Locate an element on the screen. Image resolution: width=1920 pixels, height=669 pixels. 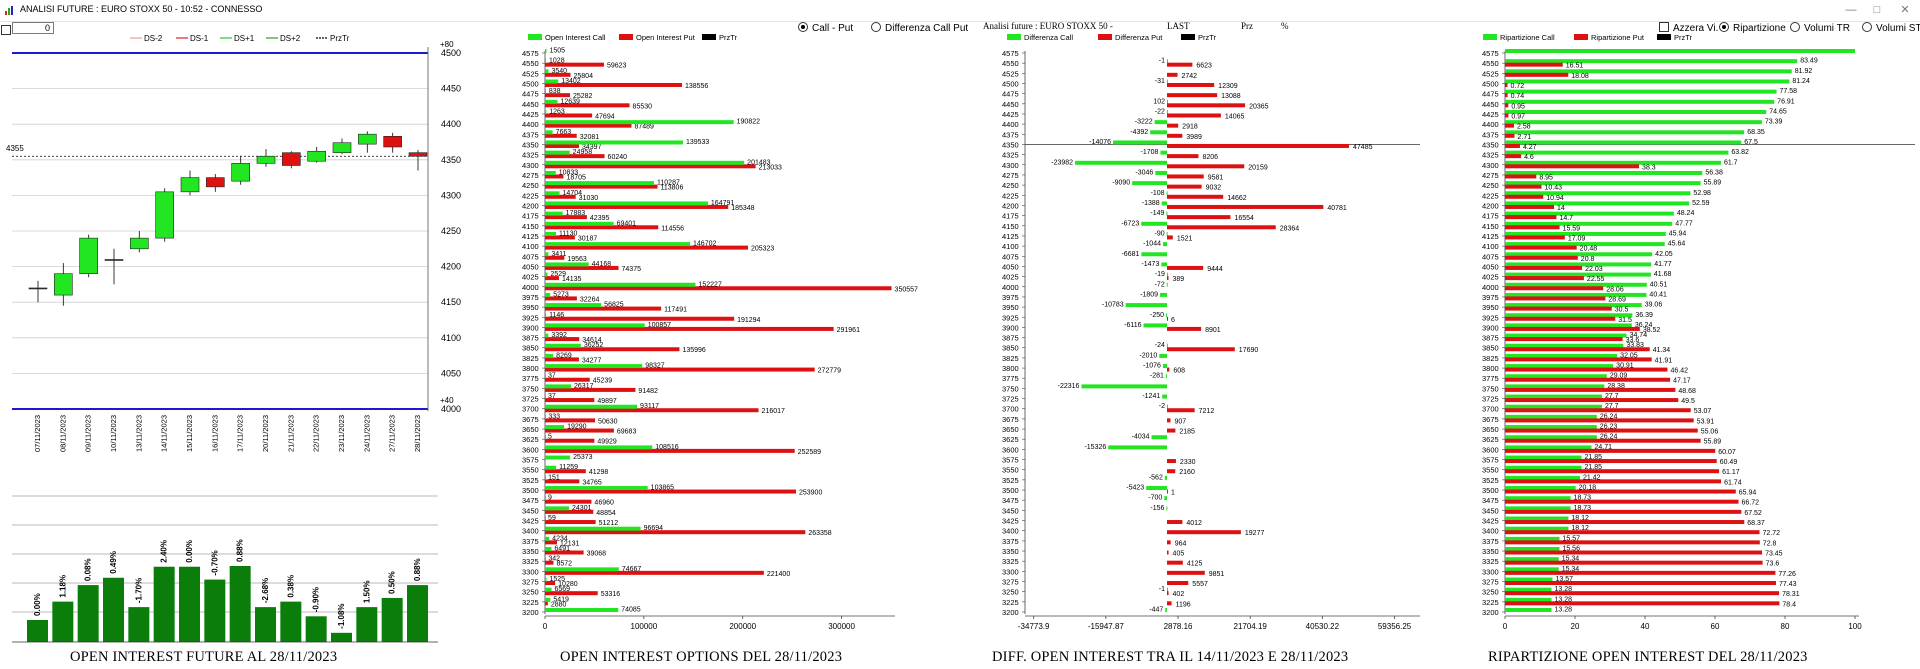
minimize-icon: — is located at coordinates (1851, 10).